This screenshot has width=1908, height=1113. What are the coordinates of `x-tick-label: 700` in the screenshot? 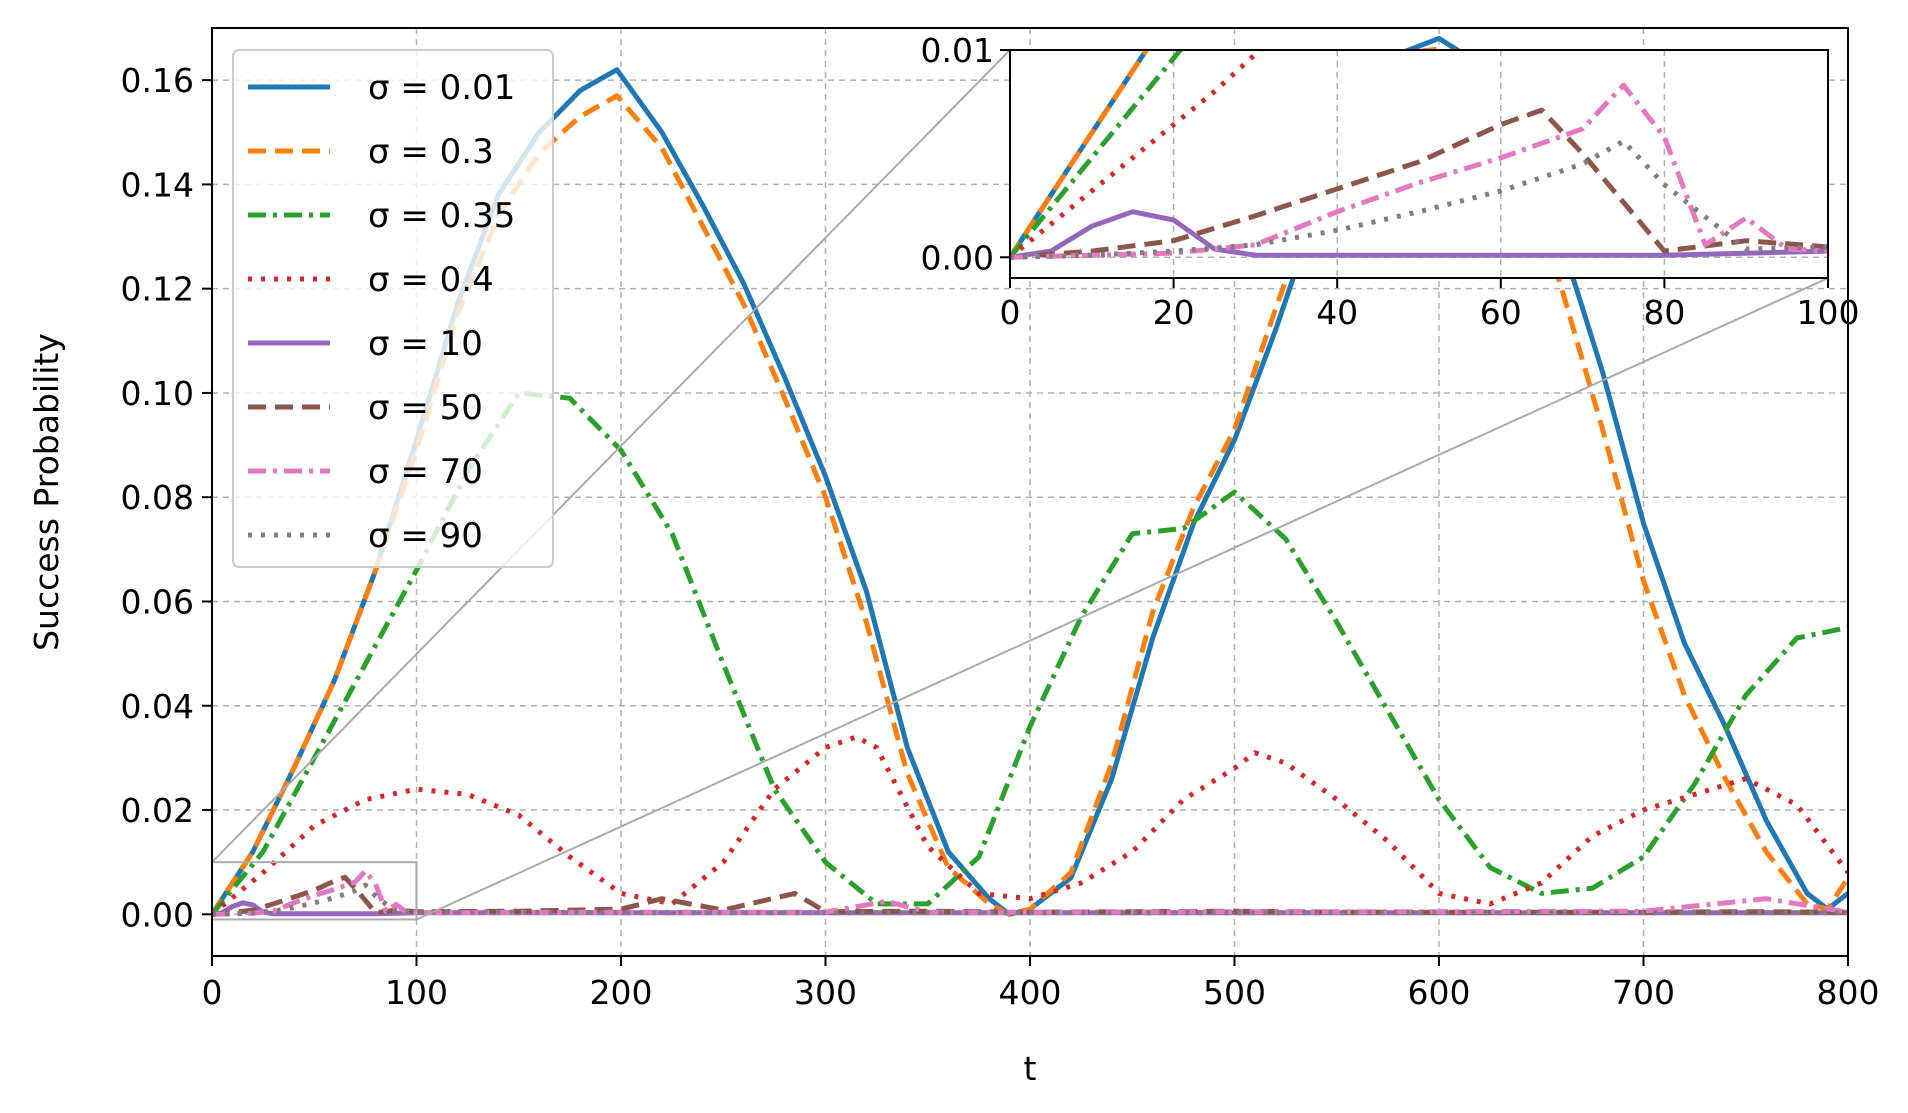 It's located at (1643, 992).